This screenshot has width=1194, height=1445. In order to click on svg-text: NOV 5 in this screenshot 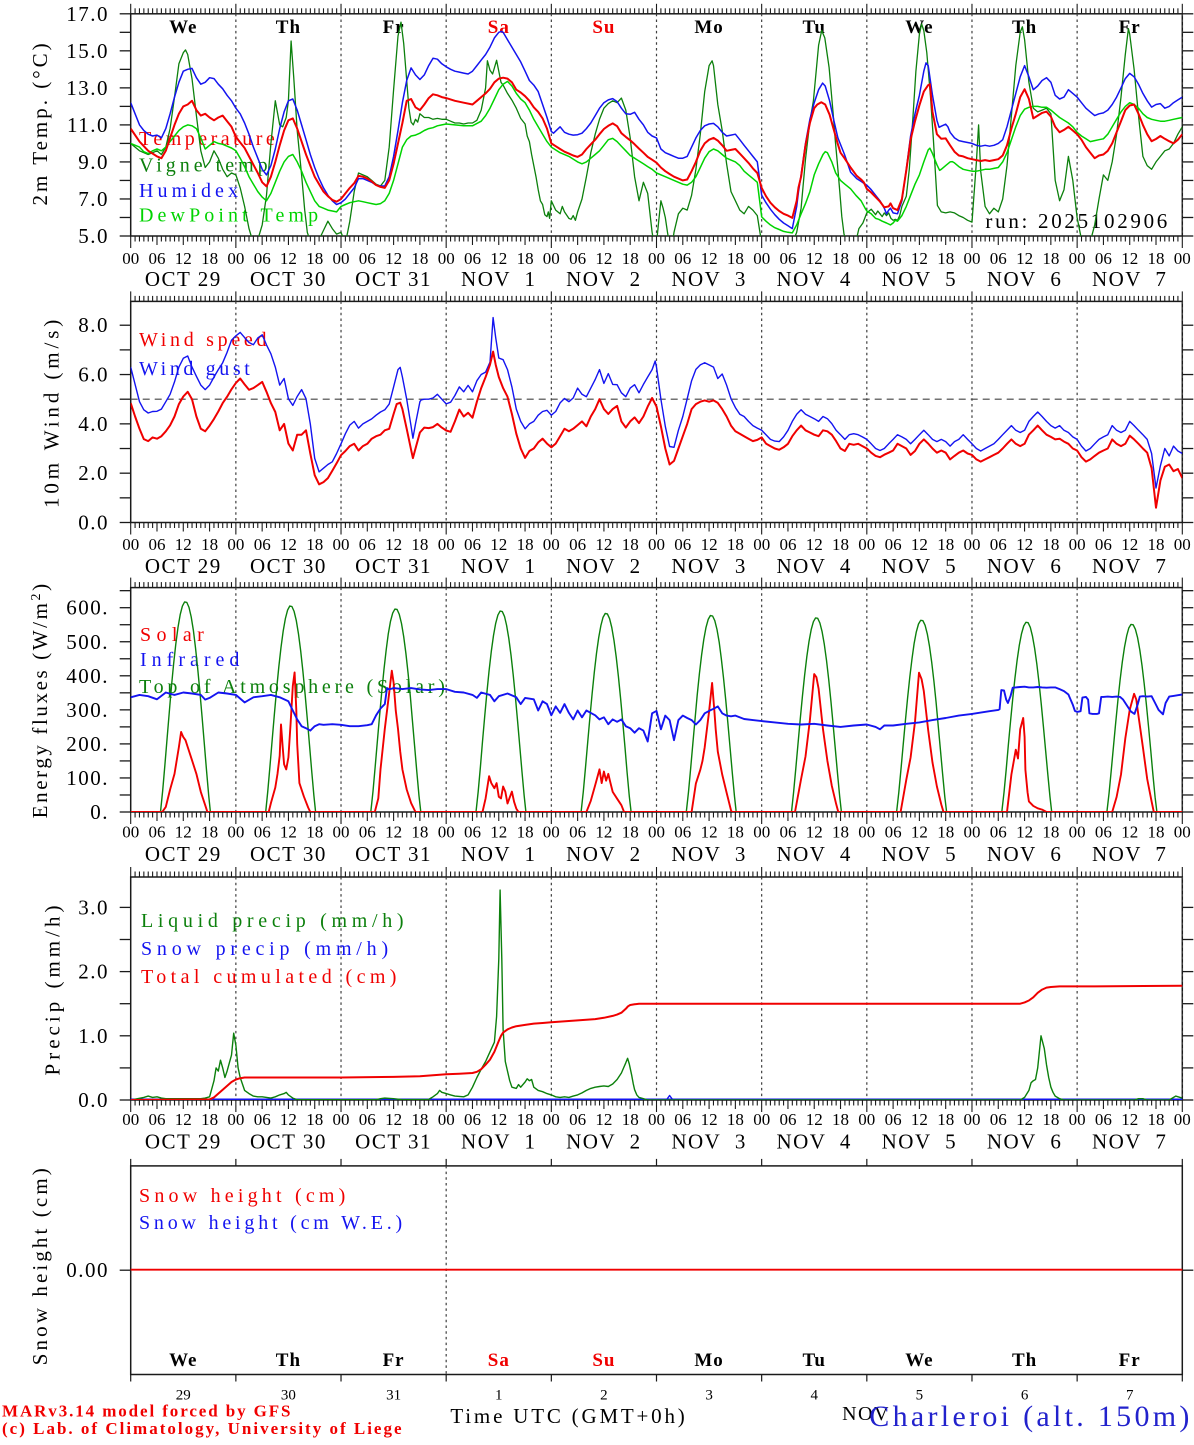, I will do `click(920, 279)`.